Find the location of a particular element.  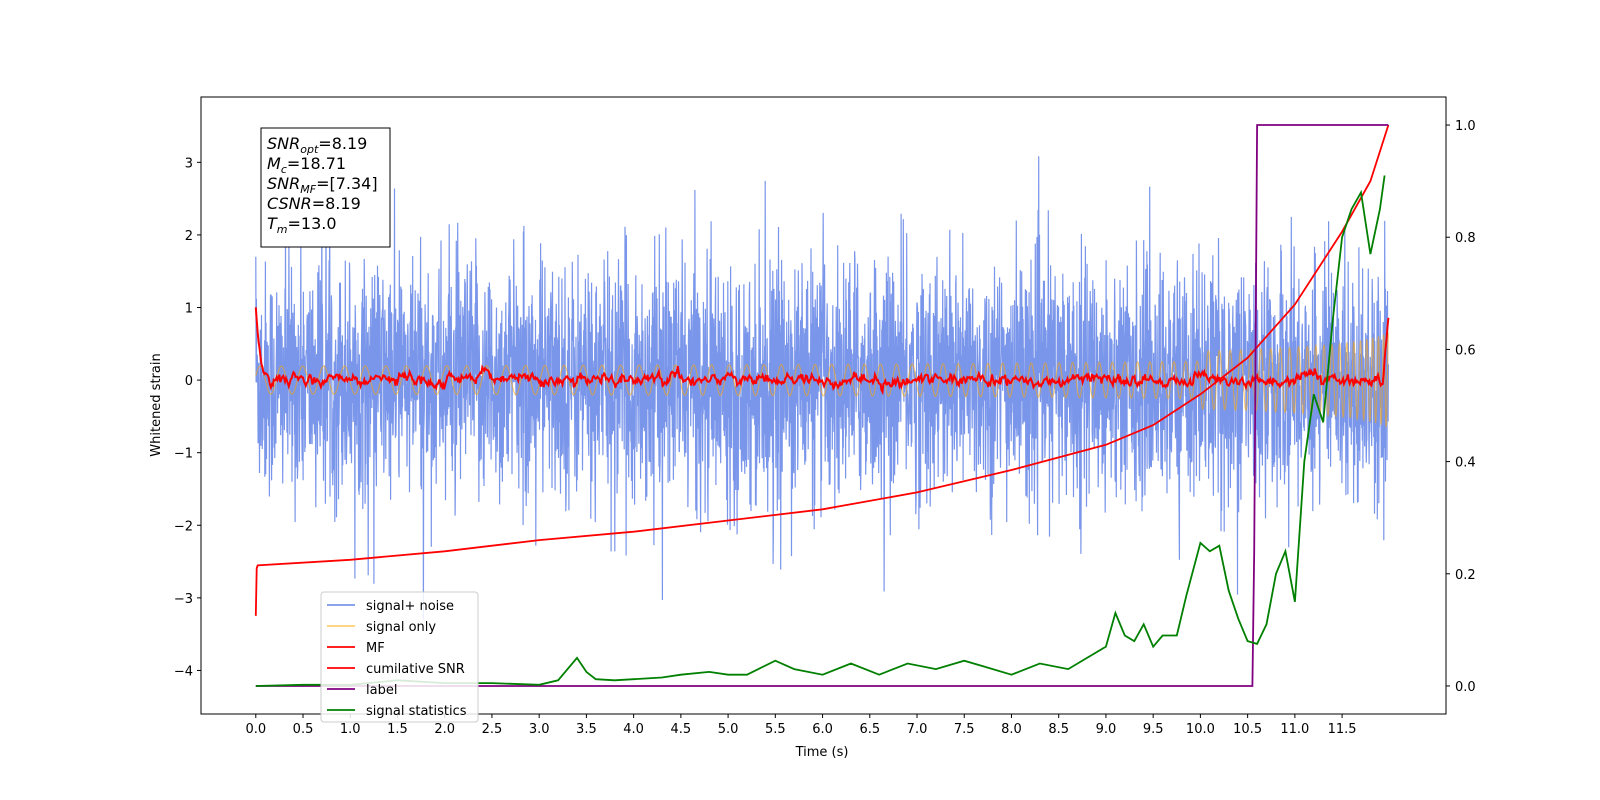

y-left-tick-label: 2 is located at coordinates (189, 236).